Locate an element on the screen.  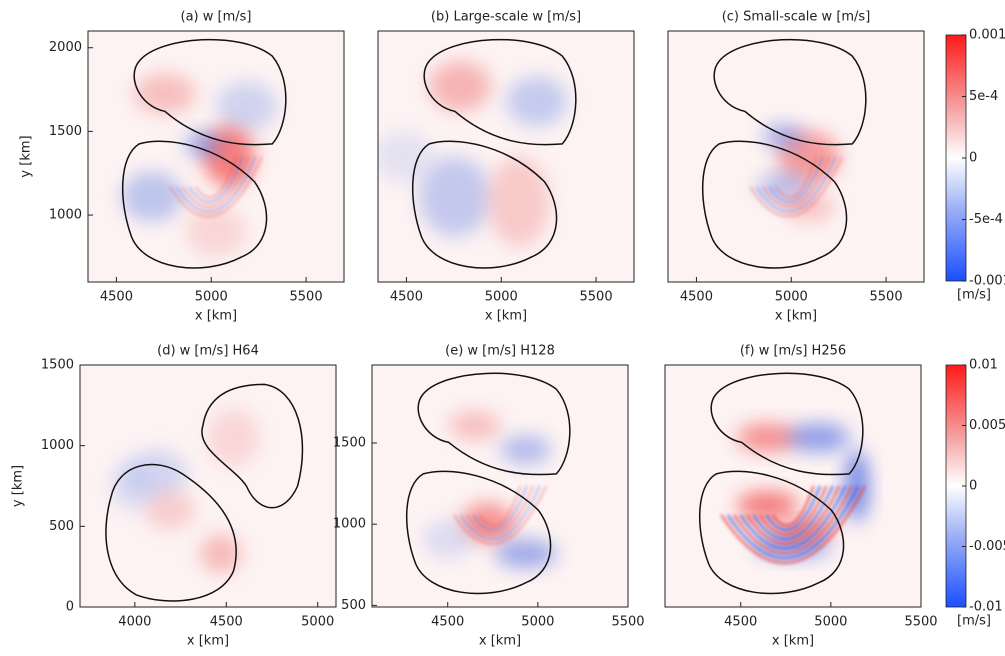
colorbar-unit: [m/s] is located at coordinates (974, 295).